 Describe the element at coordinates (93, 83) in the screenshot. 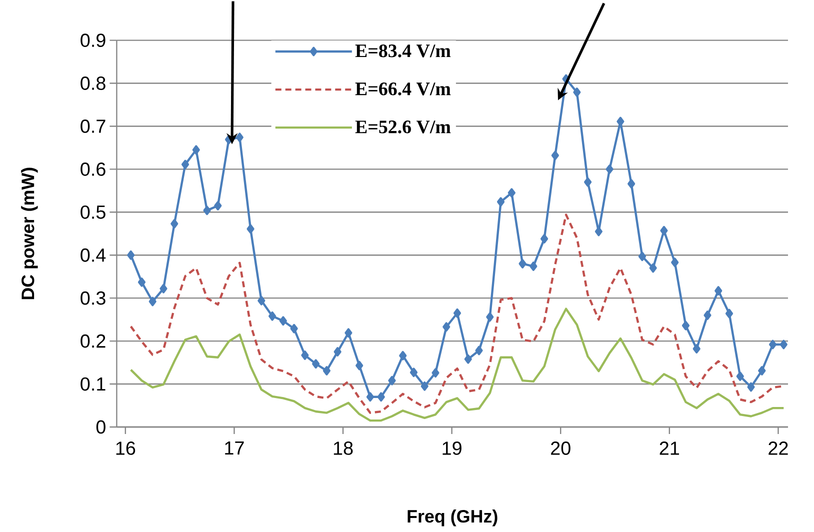

I see `y-tick-label: 0.8` at that location.